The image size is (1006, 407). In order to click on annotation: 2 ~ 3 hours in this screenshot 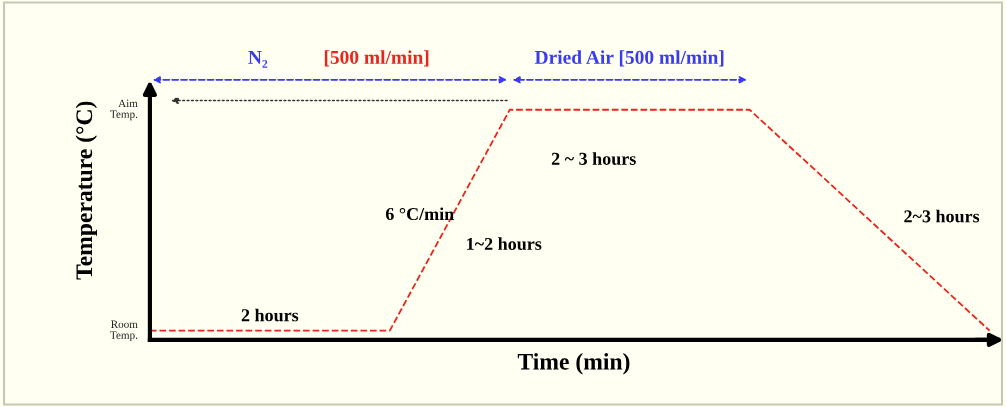, I will do `click(593, 158)`.